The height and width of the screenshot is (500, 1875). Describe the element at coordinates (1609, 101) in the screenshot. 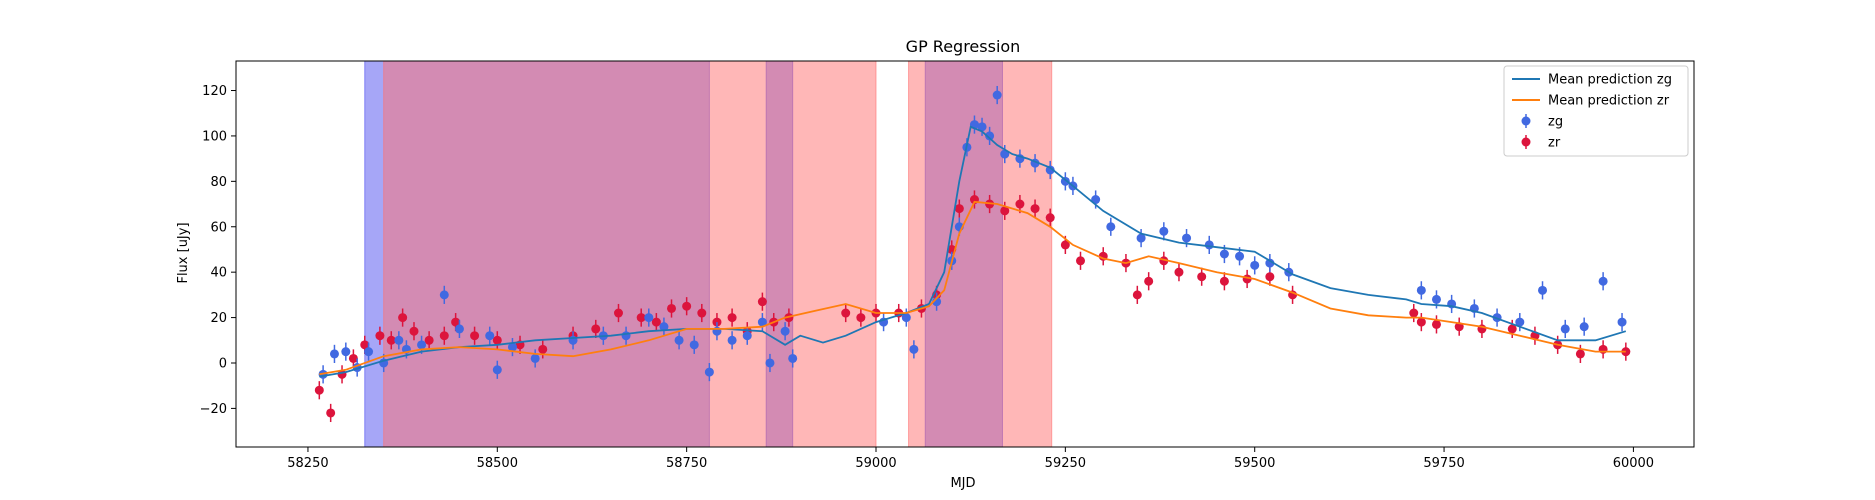

I see `legend-label: Mean prediction zr` at that location.